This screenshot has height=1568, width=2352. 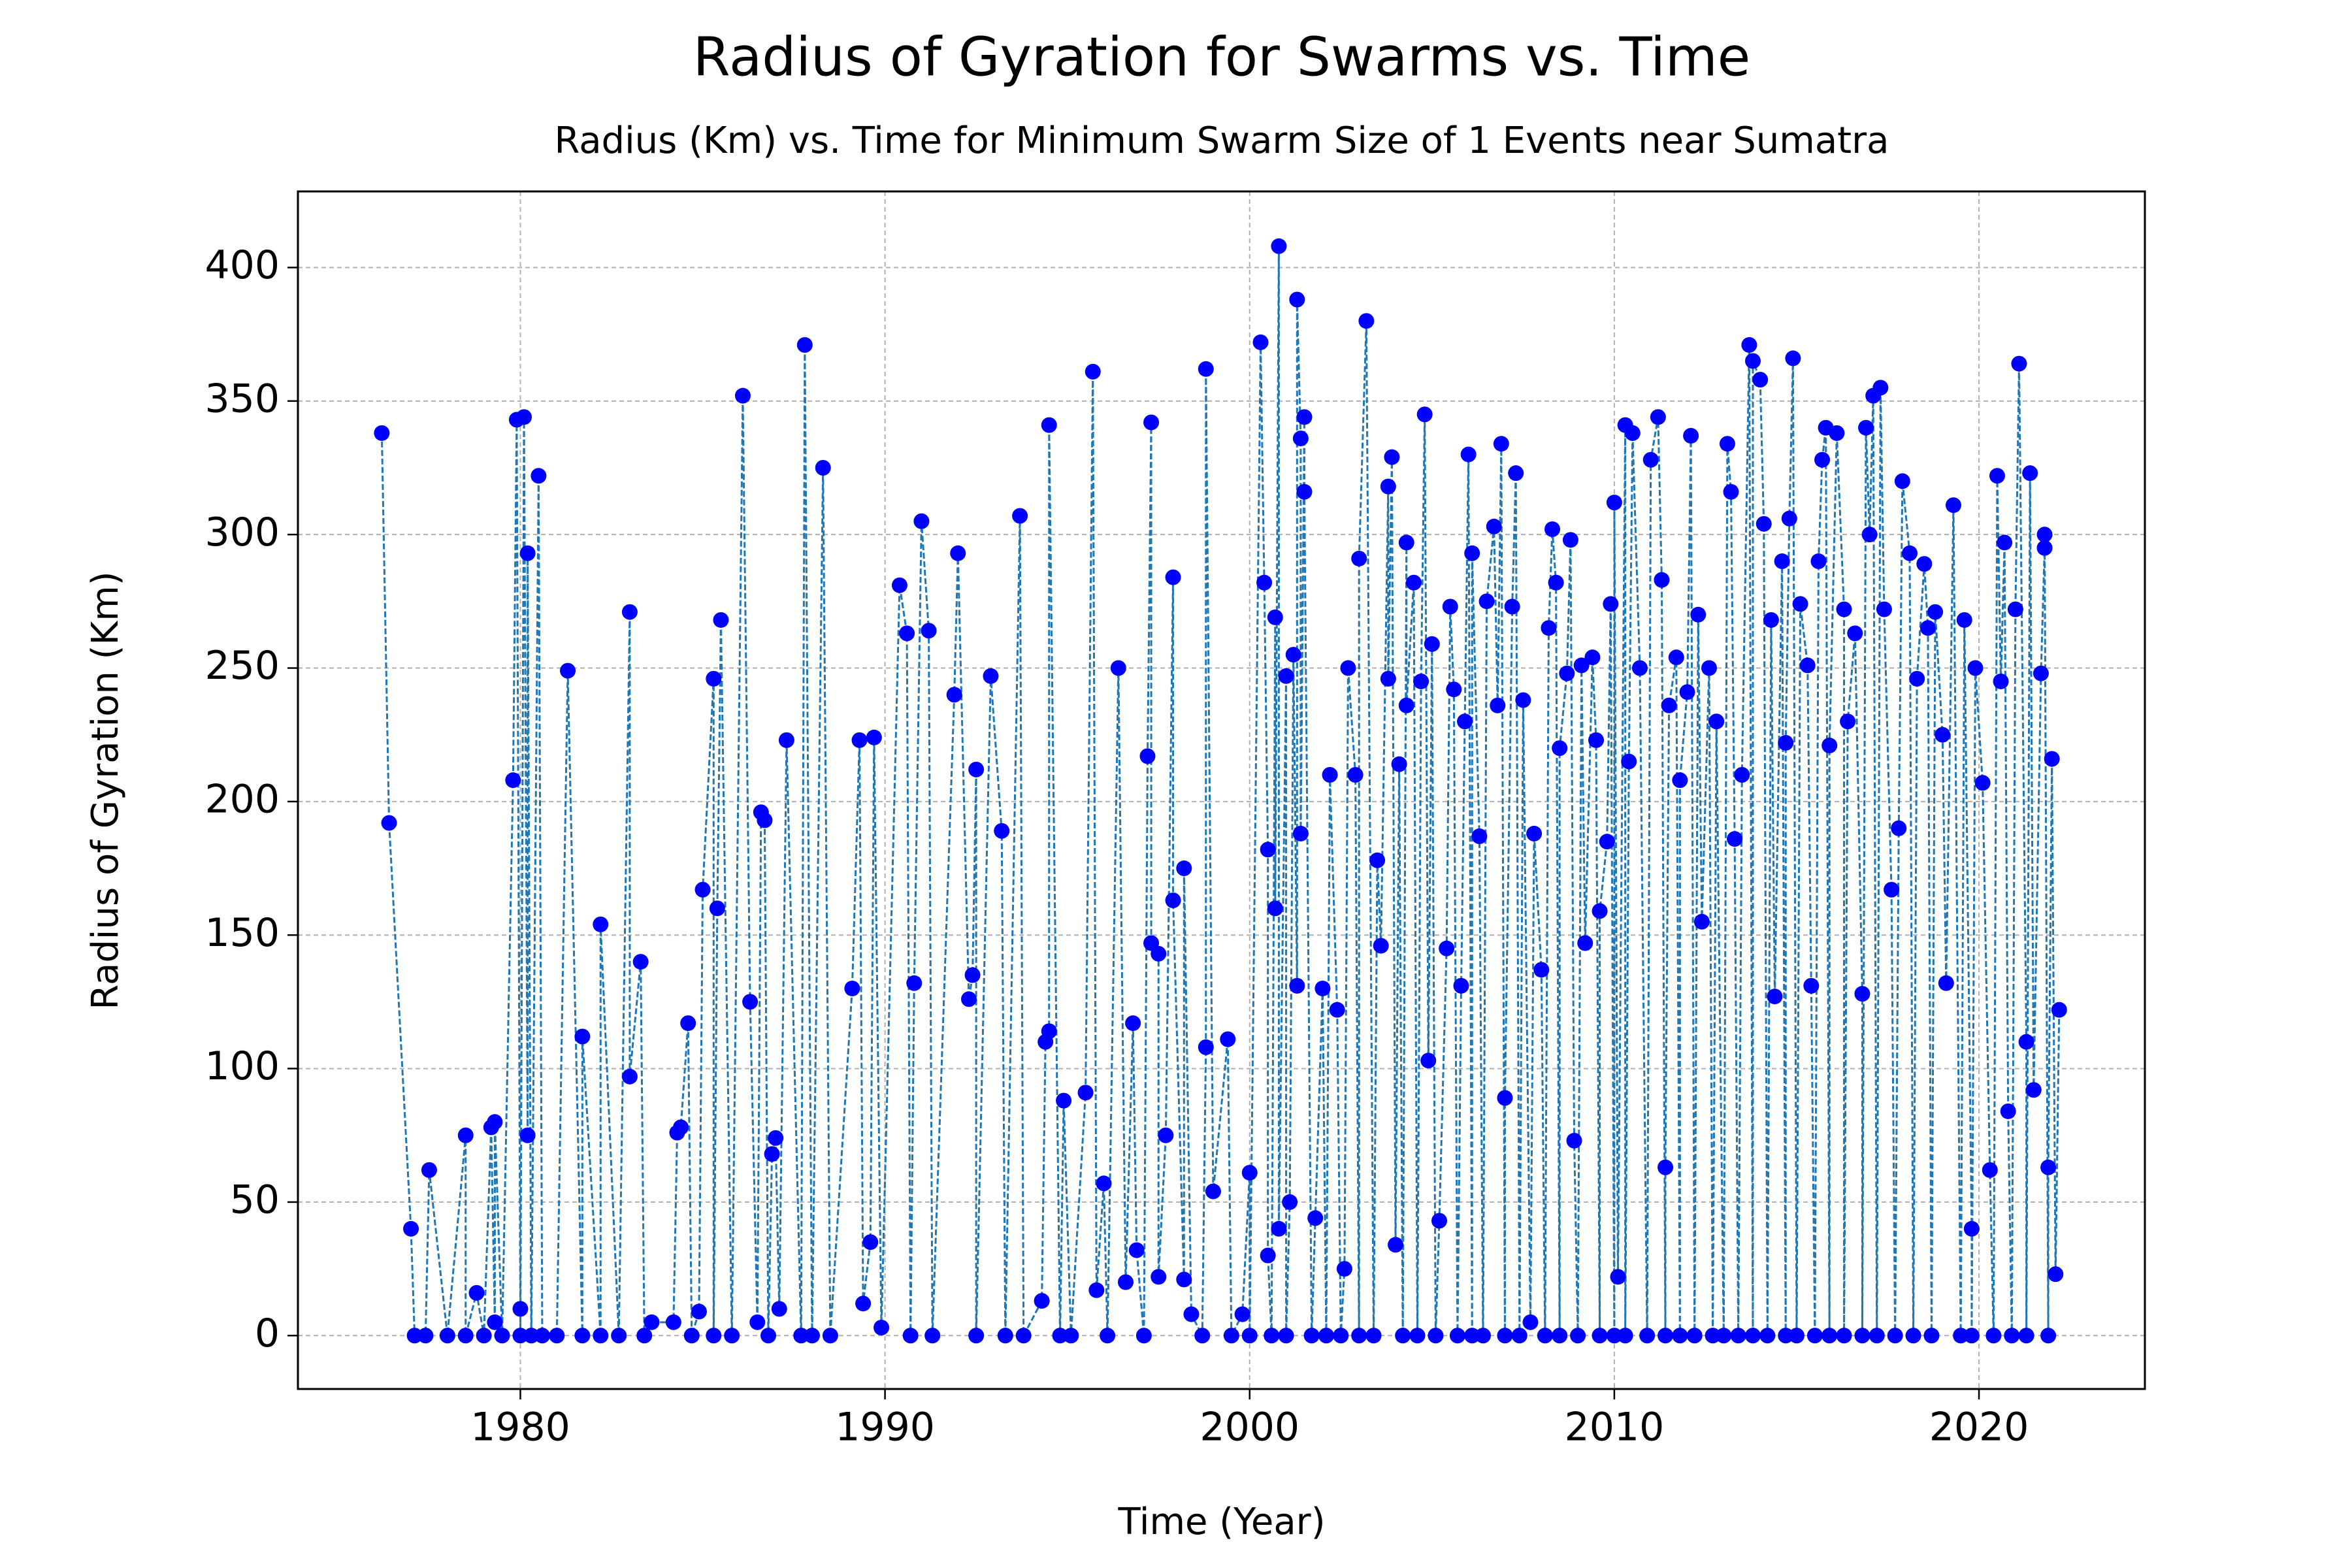 What do you see at coordinates (1249, 1427) in the screenshot?
I see `x-tick-label: 2000` at bounding box center [1249, 1427].